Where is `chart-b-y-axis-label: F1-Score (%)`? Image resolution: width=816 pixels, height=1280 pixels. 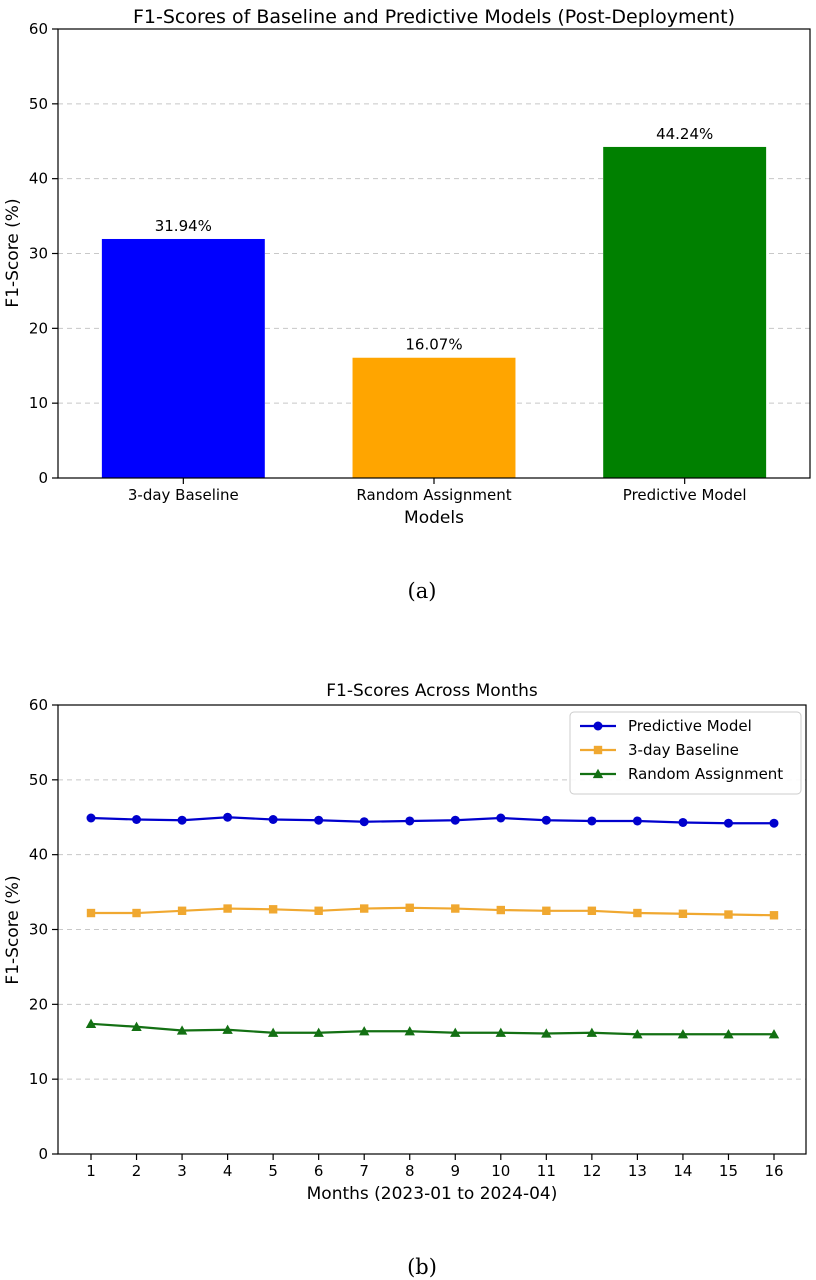
chart-b-y-axis-label: F1-Score (%) is located at coordinates (13, 929).